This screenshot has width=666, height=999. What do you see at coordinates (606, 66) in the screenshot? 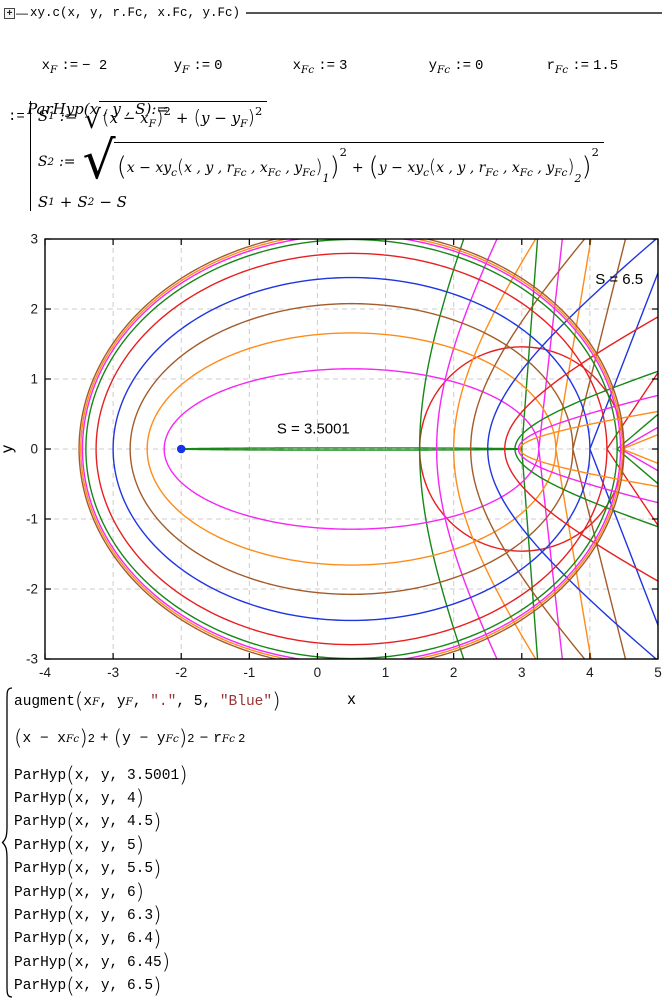
I see `var-value: 1.5` at bounding box center [606, 66].